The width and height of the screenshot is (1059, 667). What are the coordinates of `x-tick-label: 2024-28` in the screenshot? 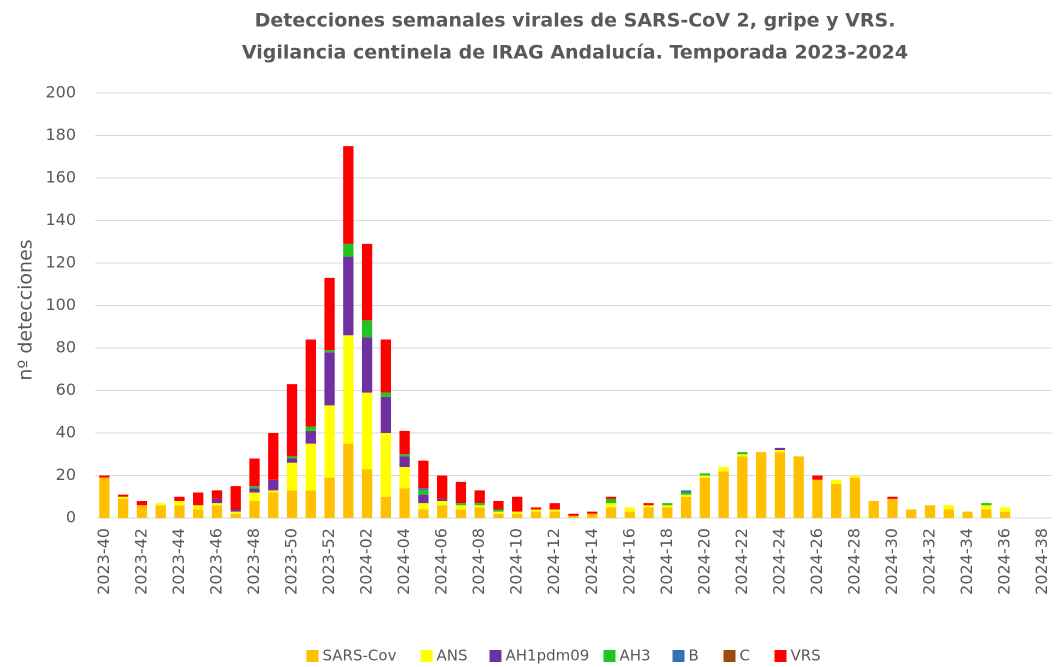 It's located at (853, 561).